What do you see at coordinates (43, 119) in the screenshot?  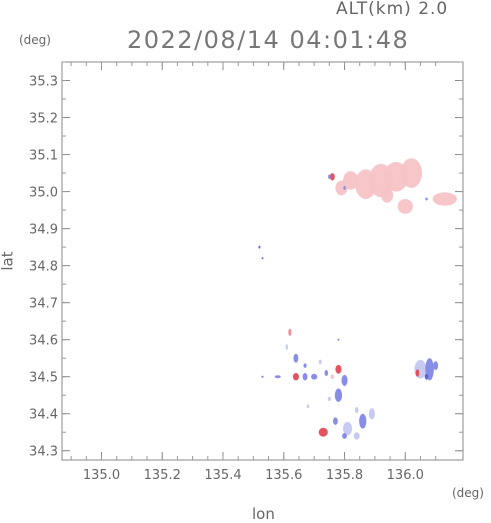 I see `y-tick-label: 35.2` at bounding box center [43, 119].